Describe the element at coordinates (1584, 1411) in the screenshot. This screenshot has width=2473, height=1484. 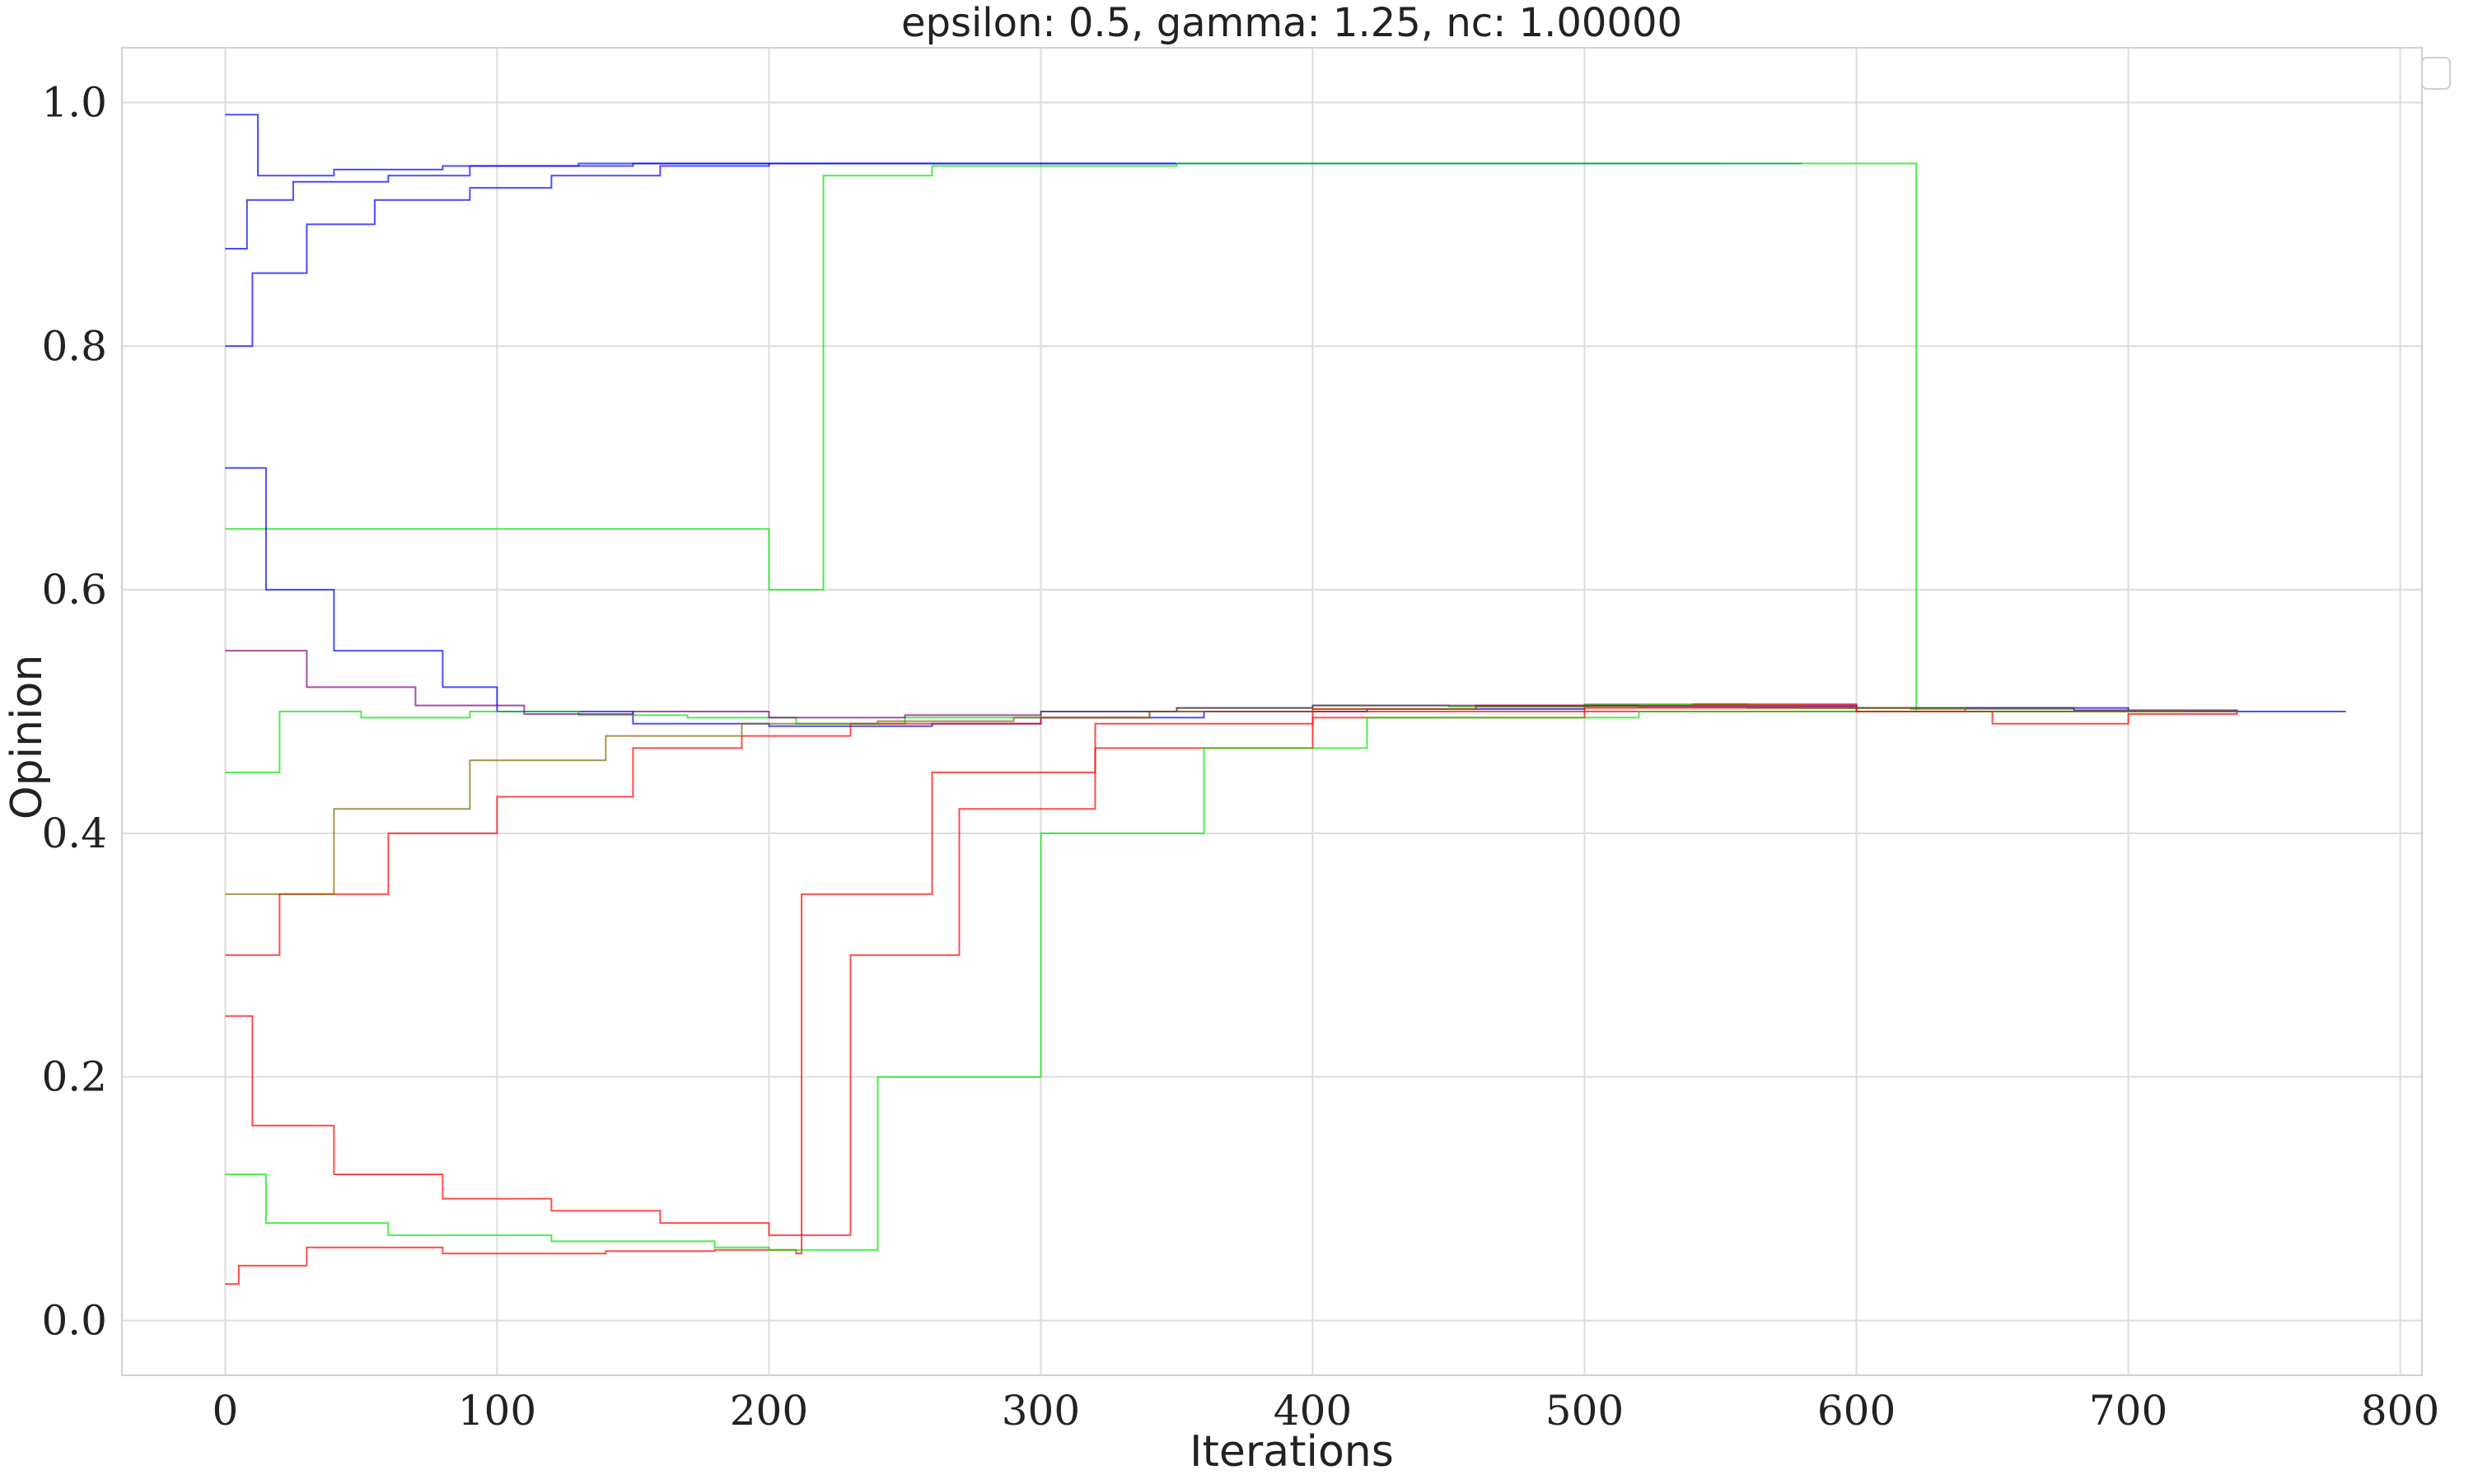
I see `x-tick-label: 500` at that location.